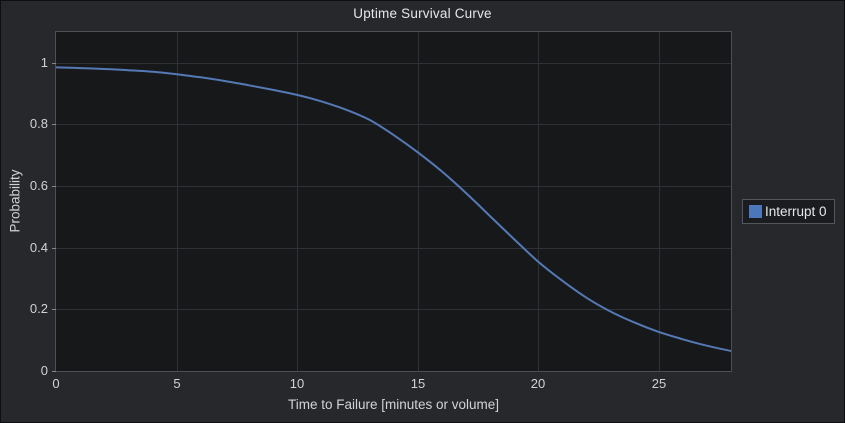 Image resolution: width=845 pixels, height=423 pixels. Describe the element at coordinates (44, 370) in the screenshot. I see `y-tick-label: 0` at that location.